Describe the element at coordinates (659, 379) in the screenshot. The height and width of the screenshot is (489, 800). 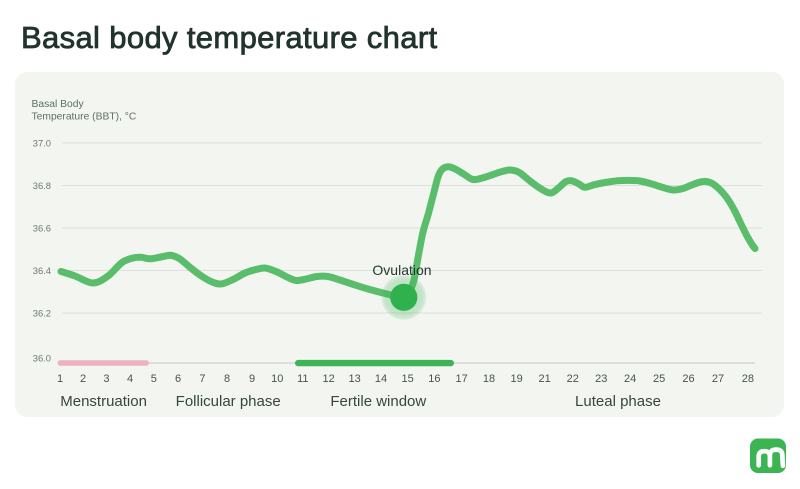
I see `svg-text: 25` at that location.